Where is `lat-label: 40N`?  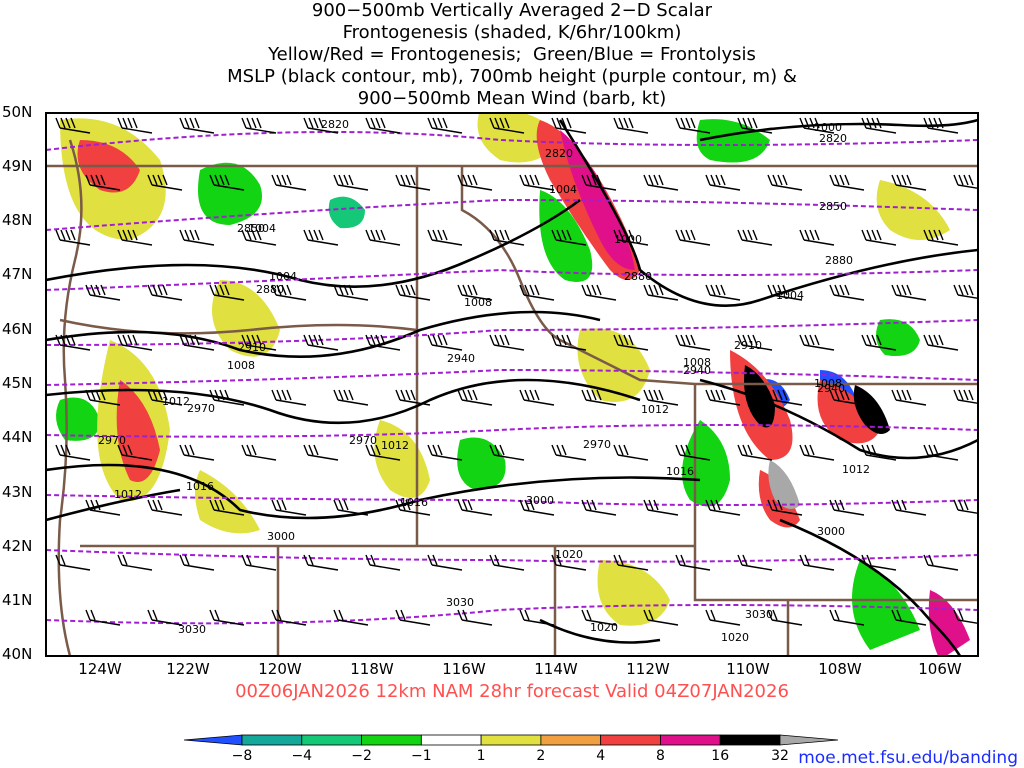
lat-label: 40N is located at coordinates (17, 654).